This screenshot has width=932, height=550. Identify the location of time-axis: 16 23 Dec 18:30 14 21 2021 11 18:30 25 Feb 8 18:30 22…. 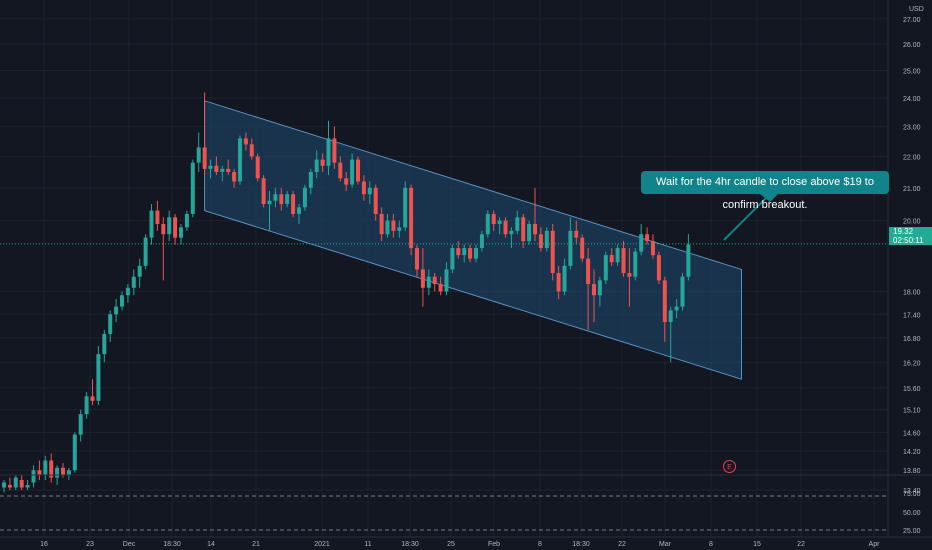
(460, 544).